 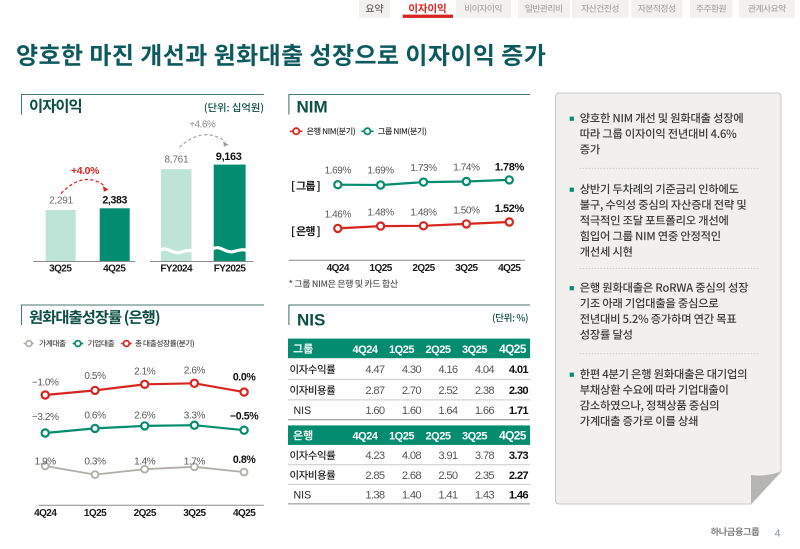 What do you see at coordinates (114, 200) in the screenshot?
I see `svg-text: 2,383` at bounding box center [114, 200].